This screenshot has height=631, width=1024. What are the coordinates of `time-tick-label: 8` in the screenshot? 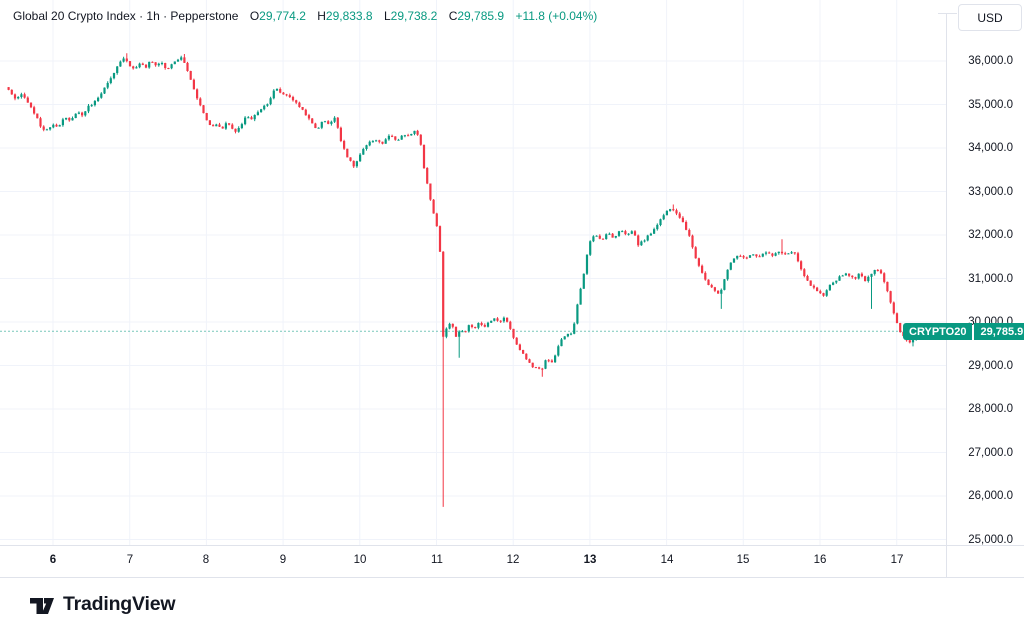 It's located at (206, 560).